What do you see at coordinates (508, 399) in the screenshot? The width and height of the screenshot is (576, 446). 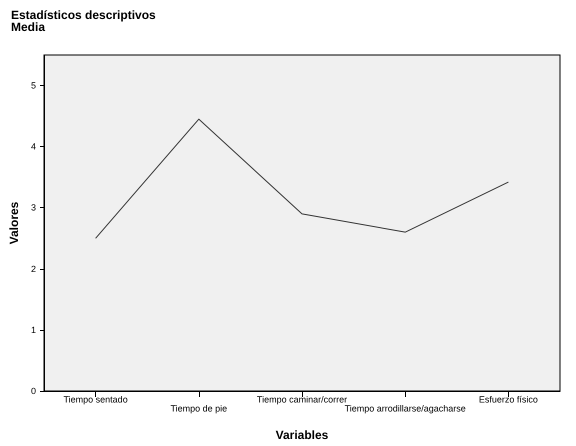 I see `x-tick-label: Esfuerzo físico` at bounding box center [508, 399].